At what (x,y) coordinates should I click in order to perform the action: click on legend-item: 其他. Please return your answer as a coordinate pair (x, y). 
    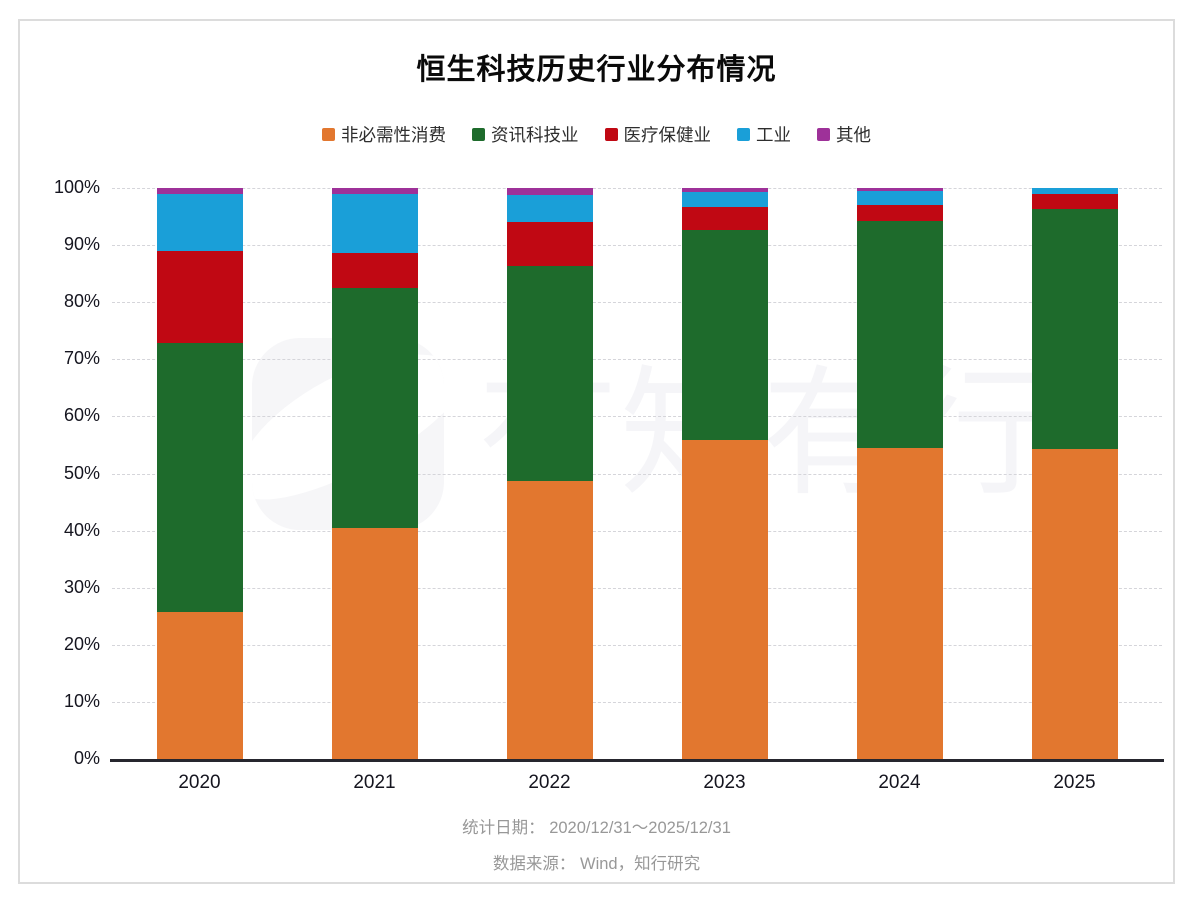
    Looking at the image, I should click on (844, 134).